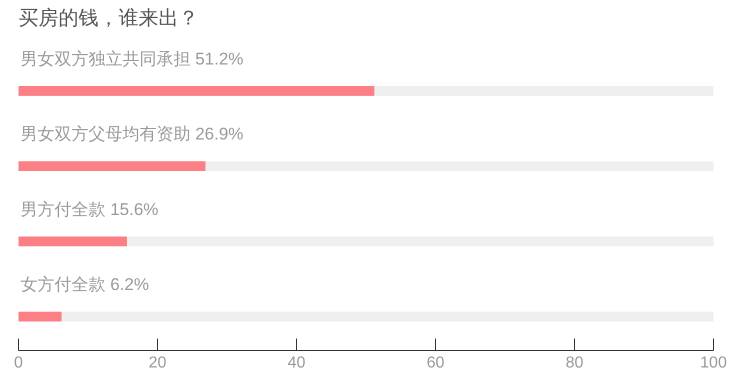 The height and width of the screenshot is (374, 740). What do you see at coordinates (132, 134) in the screenshot?
I see `category-label: 男女双方父母均有资助 26.9%` at bounding box center [132, 134].